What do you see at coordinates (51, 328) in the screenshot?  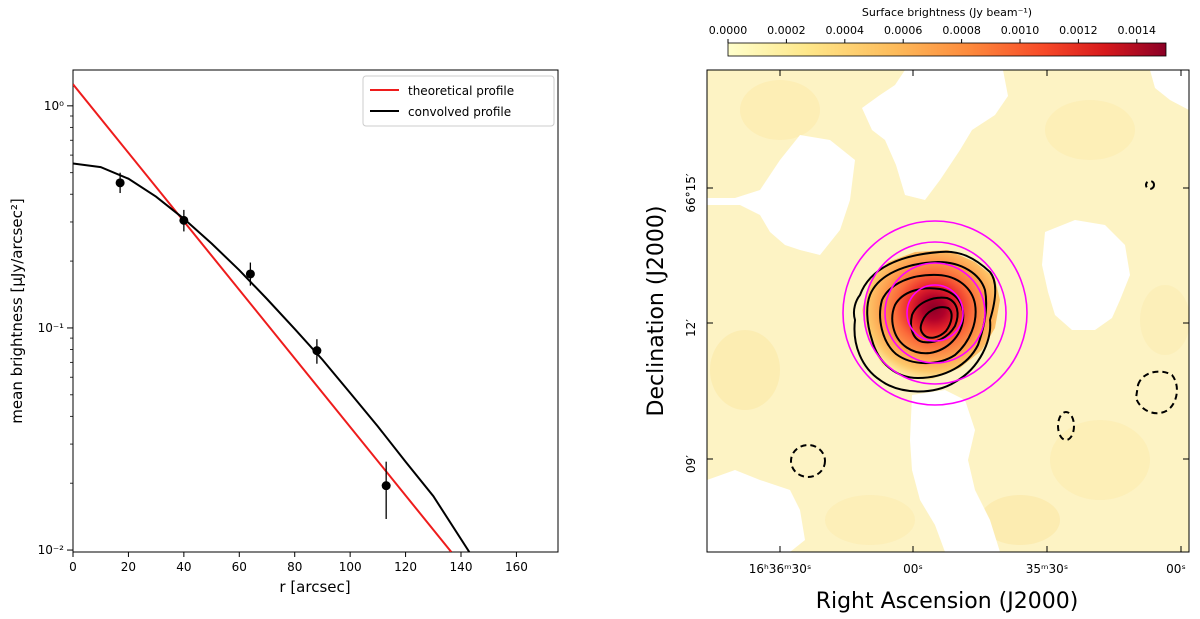 I see `y-tick-label: 10⁻¹` at bounding box center [51, 328].